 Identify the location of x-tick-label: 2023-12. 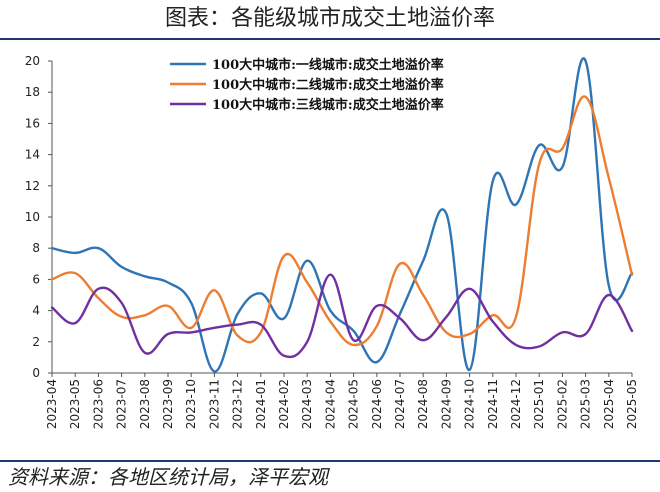
(238, 404).